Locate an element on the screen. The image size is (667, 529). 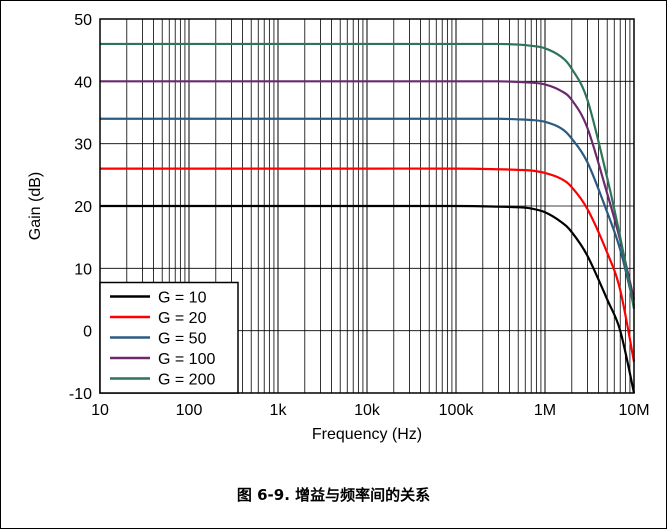
x-tick-label: 1k is located at coordinates (279, 410).